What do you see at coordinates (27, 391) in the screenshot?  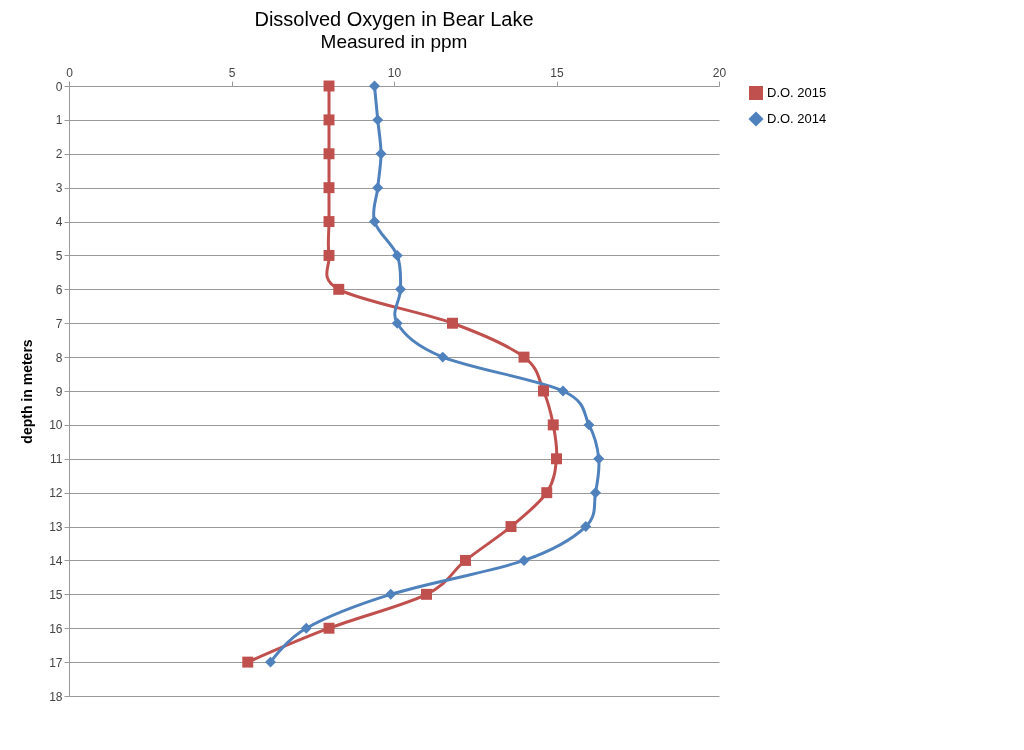 I see `y-axis-title: depth in meters` at bounding box center [27, 391].